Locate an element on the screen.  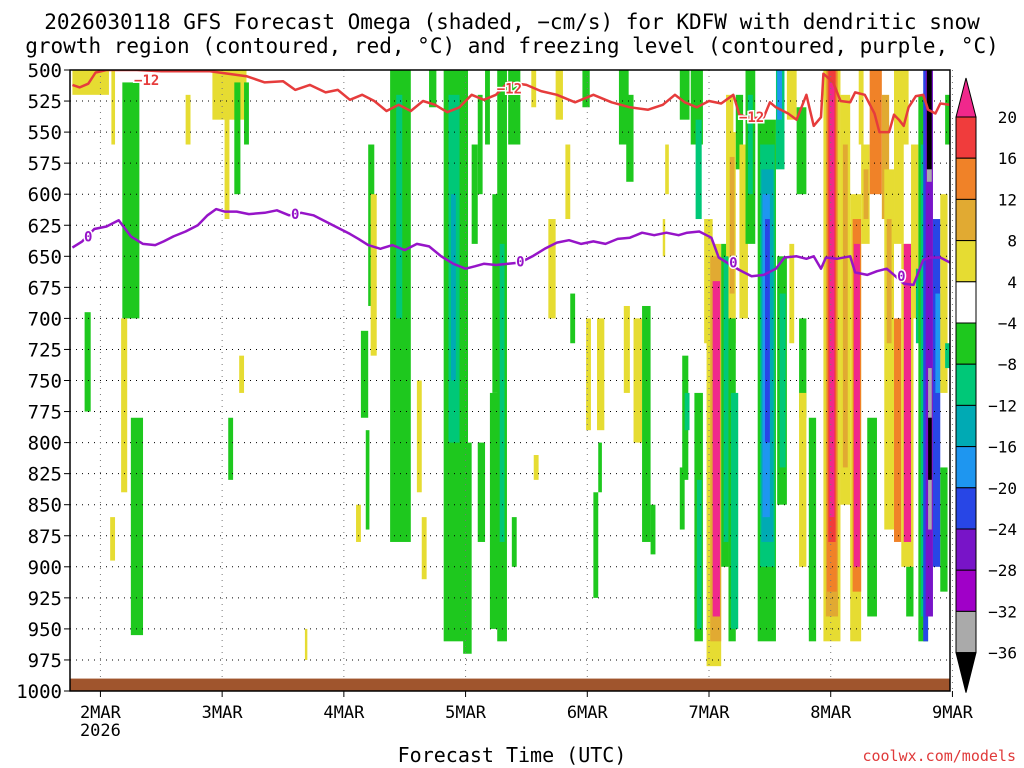
colorbar-label: 8 is located at coordinates (1012, 241).